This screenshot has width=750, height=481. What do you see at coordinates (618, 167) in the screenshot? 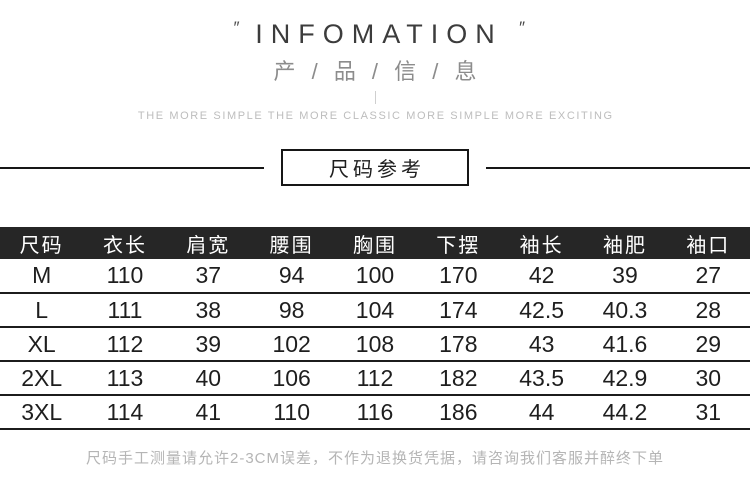
I see `right-rule` at bounding box center [618, 167].